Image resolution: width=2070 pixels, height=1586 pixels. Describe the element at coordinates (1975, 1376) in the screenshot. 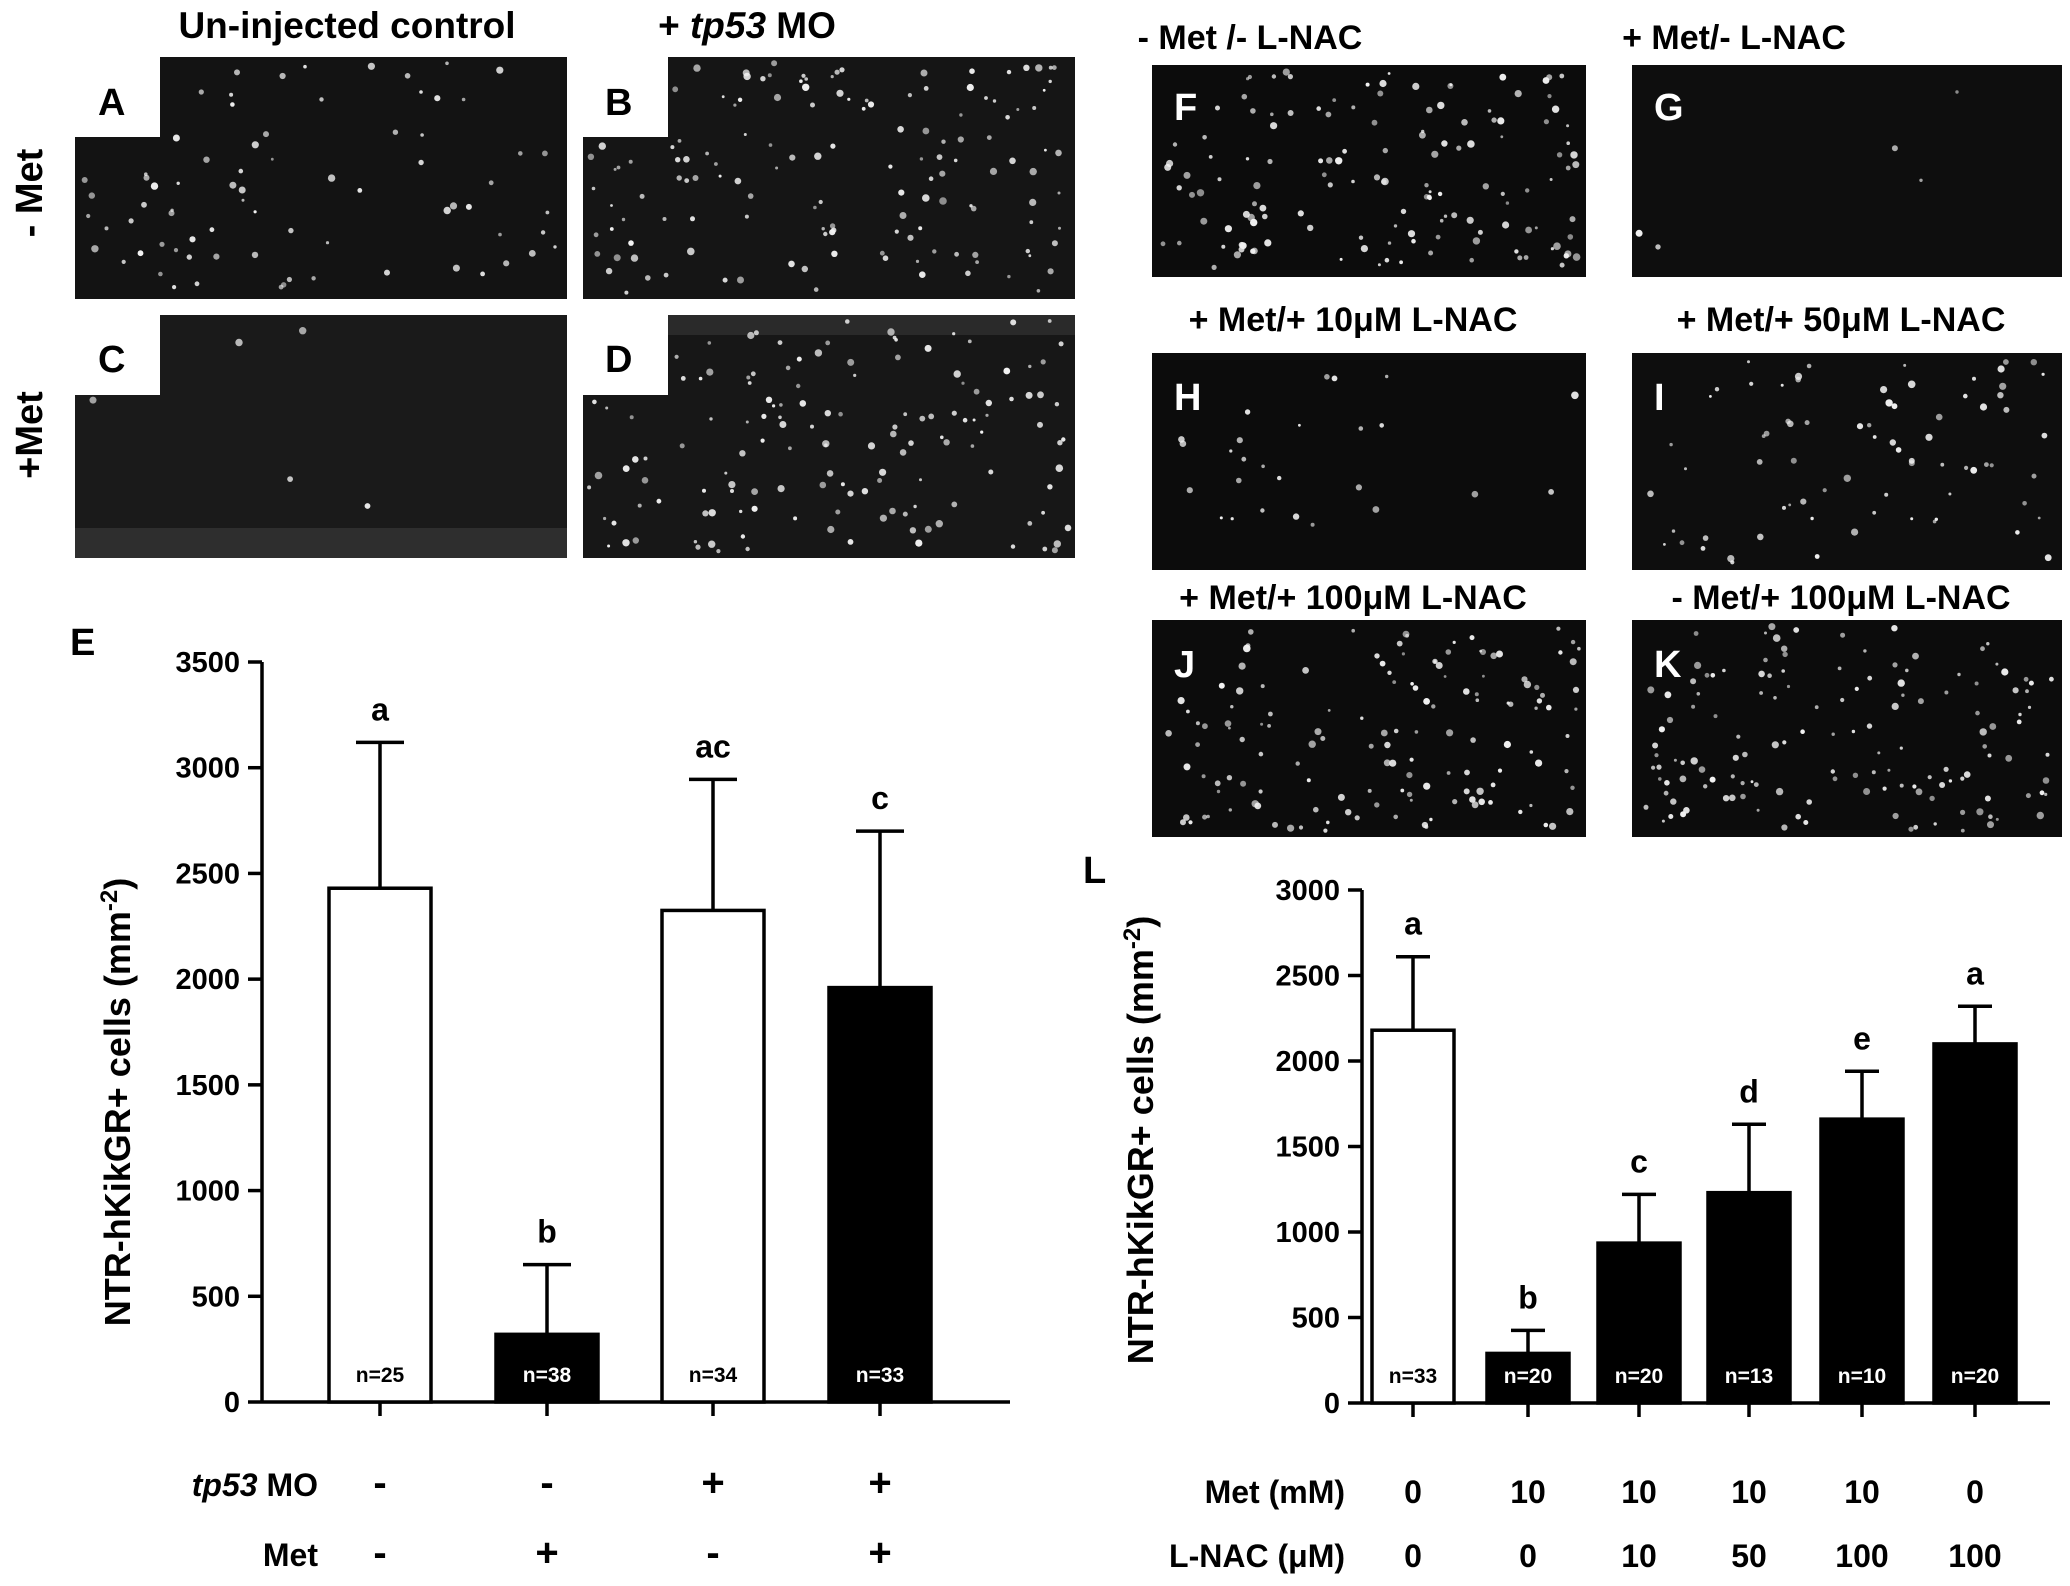

I see `n-label: n=20` at that location.